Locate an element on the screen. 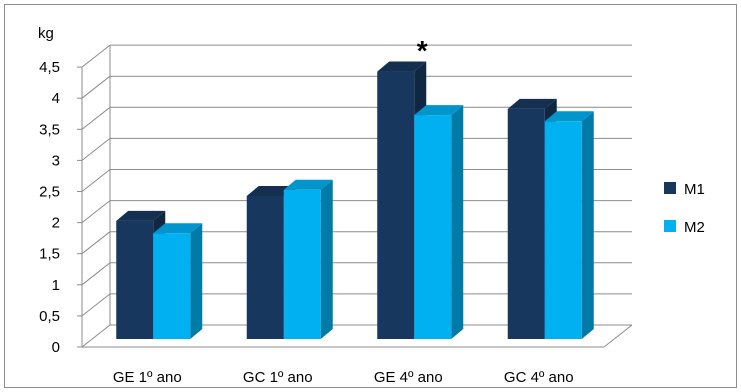 The height and width of the screenshot is (392, 741). y-tick-label: 4 is located at coordinates (56, 98).